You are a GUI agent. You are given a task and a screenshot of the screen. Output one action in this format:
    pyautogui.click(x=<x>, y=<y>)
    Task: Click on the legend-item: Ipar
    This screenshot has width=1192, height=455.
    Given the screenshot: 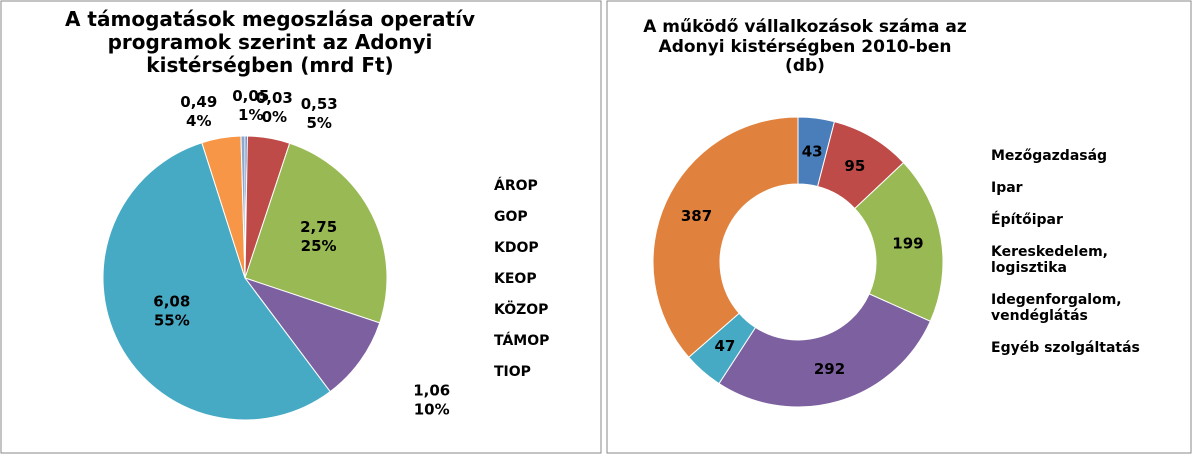 What is the action you would take?
    pyautogui.click(x=1075, y=188)
    